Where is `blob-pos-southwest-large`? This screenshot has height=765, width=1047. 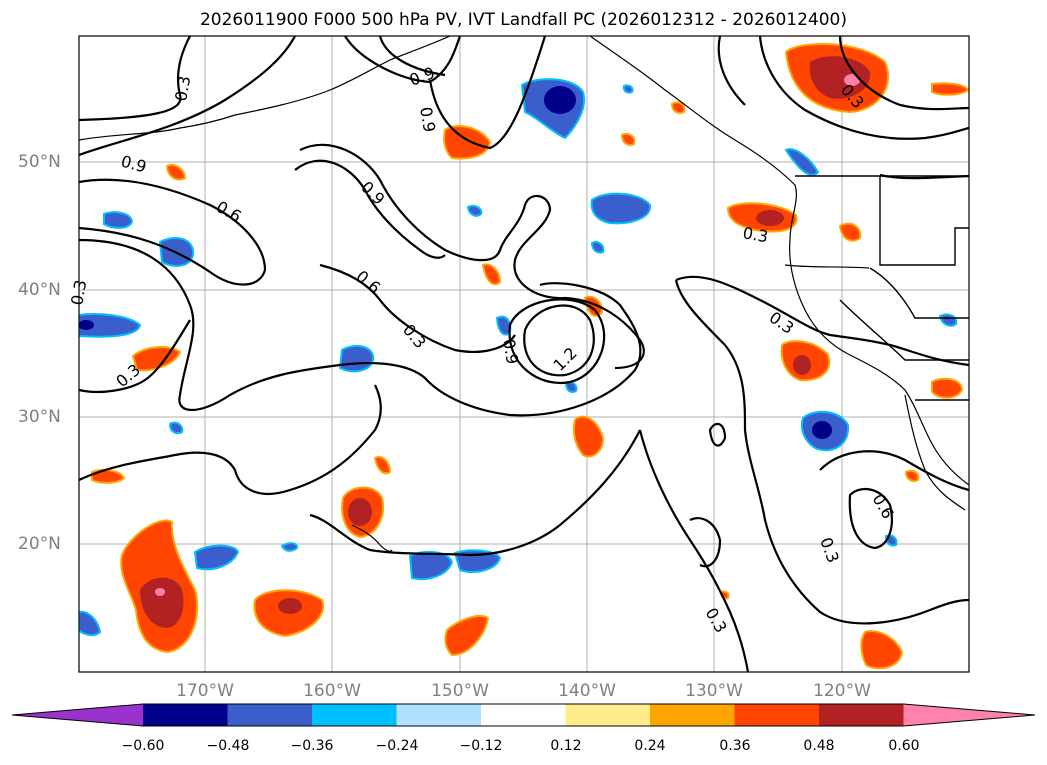 blob-pos-southwest-large is located at coordinates (159, 586).